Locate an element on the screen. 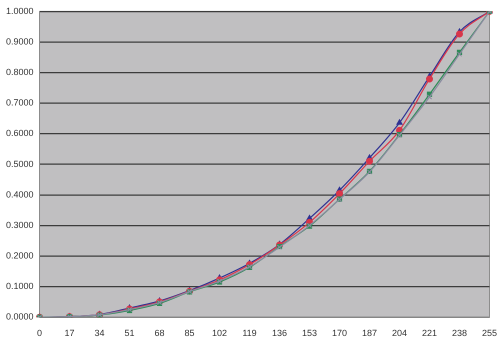 The image size is (500, 342). x-tick-label: 102 is located at coordinates (220, 333).